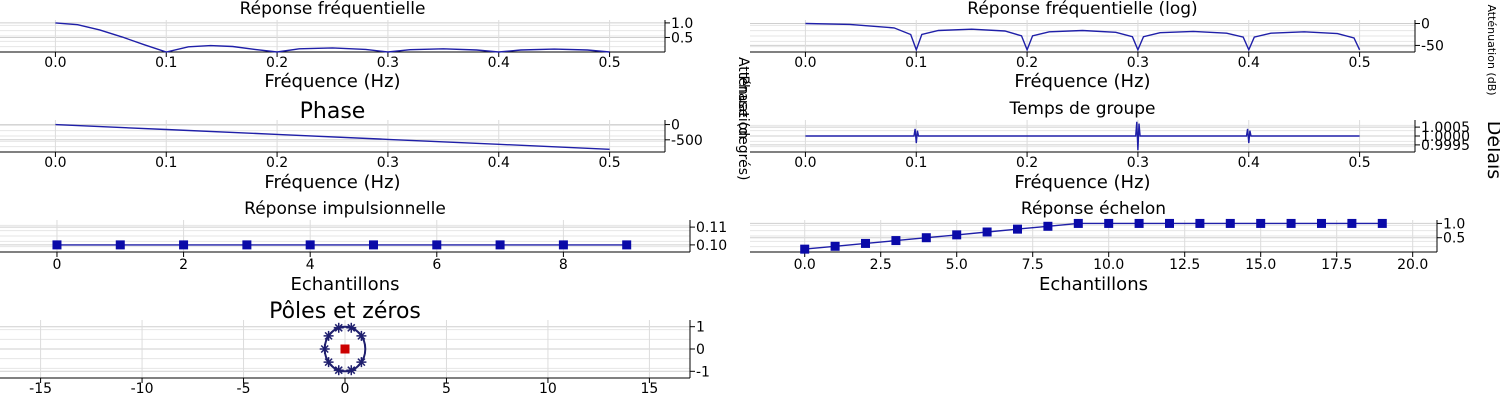 The width and height of the screenshot is (1500, 400). Describe the element at coordinates (1445, 128) in the screenshot. I see `y-tick-label: 1.0005` at that location.